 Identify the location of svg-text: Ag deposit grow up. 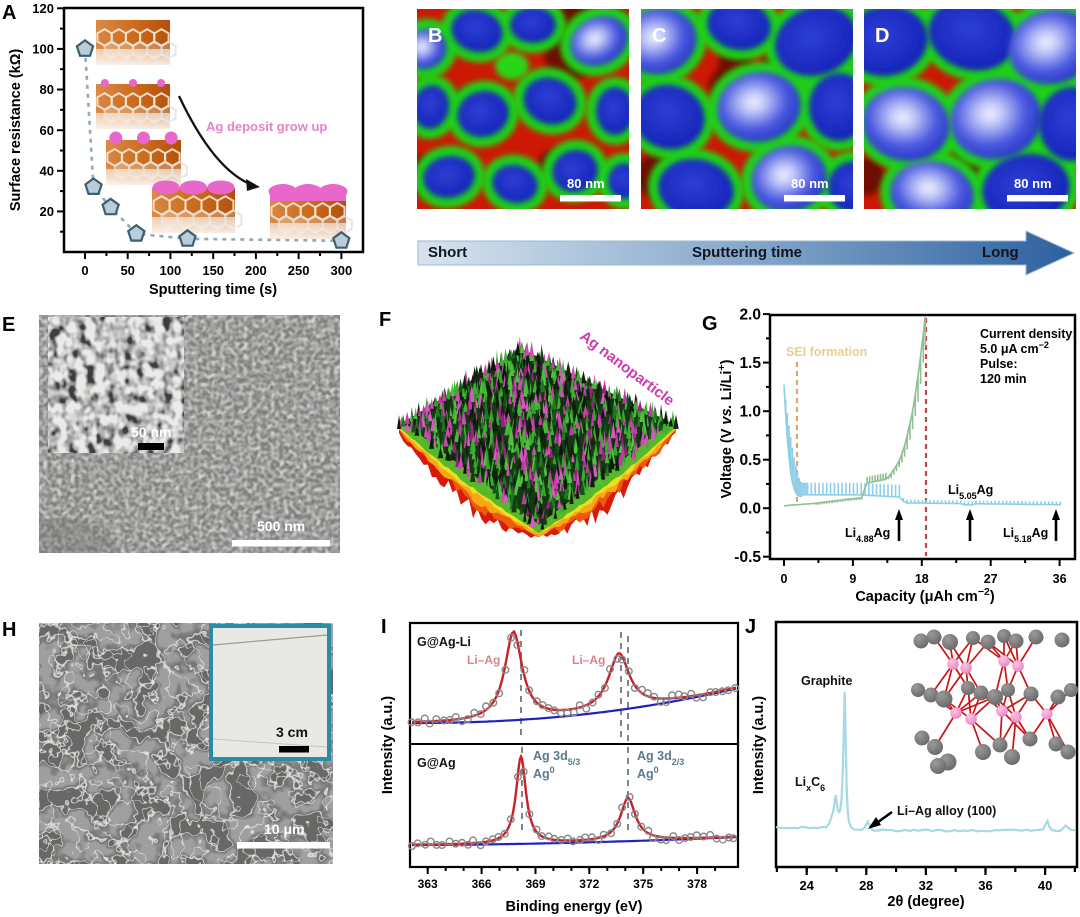
(266, 126).